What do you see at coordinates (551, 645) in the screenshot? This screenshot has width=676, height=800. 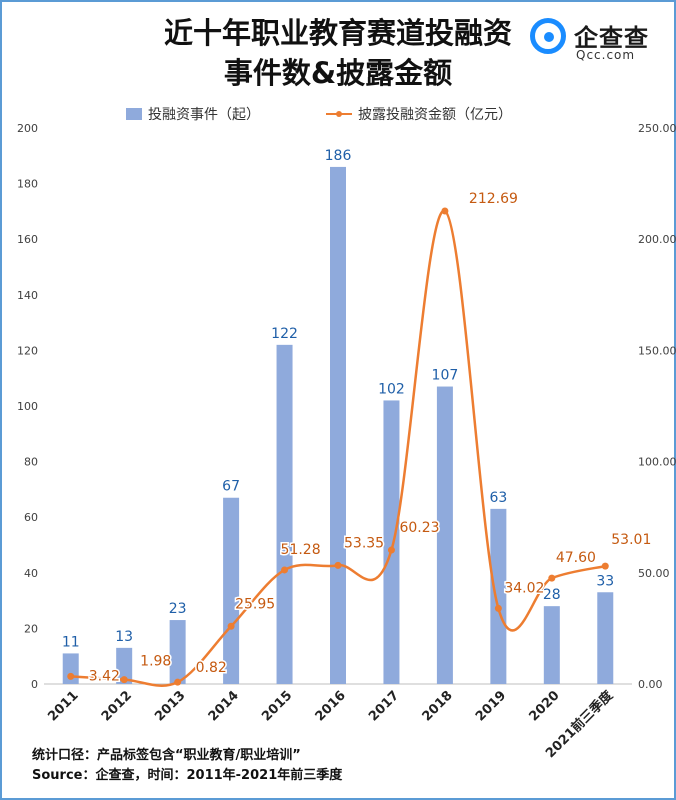 I see `bar-2020` at bounding box center [551, 645].